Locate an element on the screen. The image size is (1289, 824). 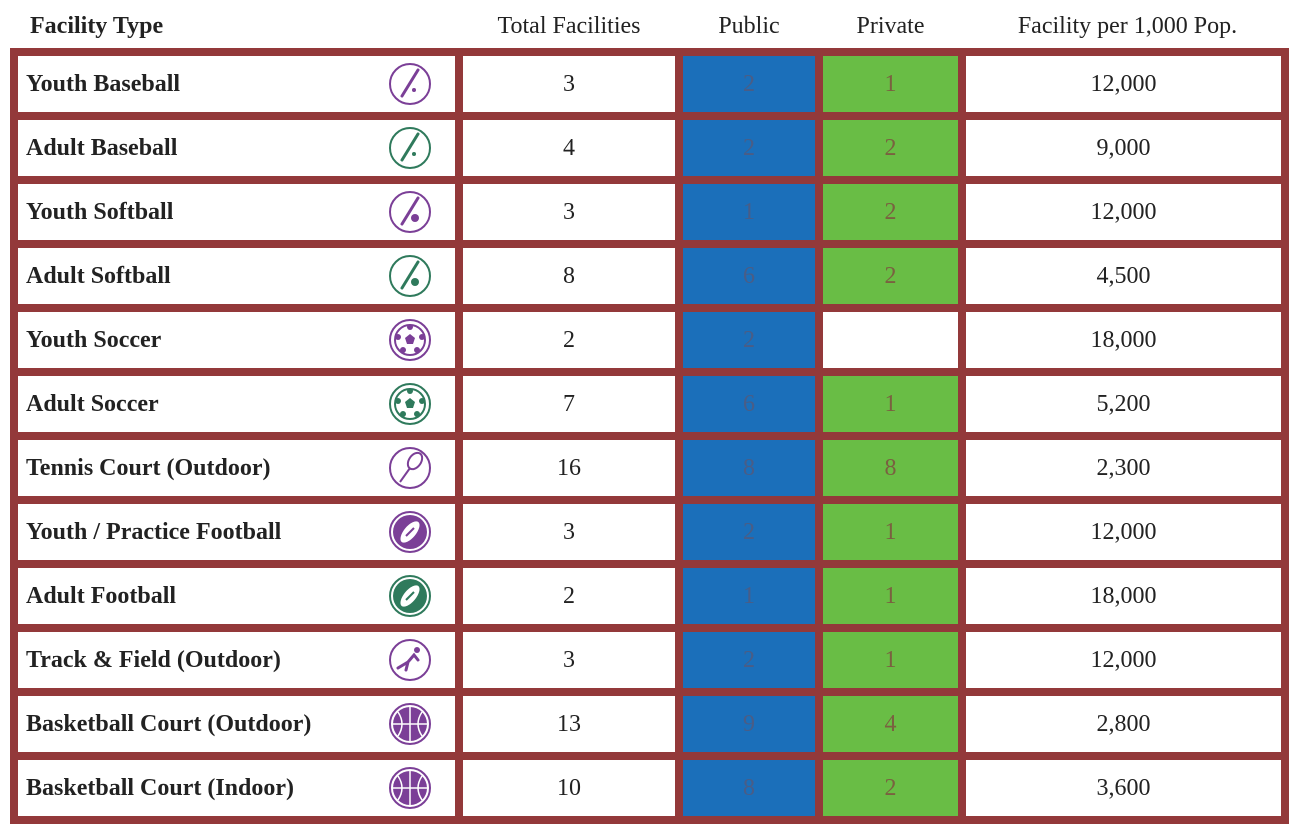
cell-text: Tennis Court (Outdoor) is located at coordinates (148, 467).